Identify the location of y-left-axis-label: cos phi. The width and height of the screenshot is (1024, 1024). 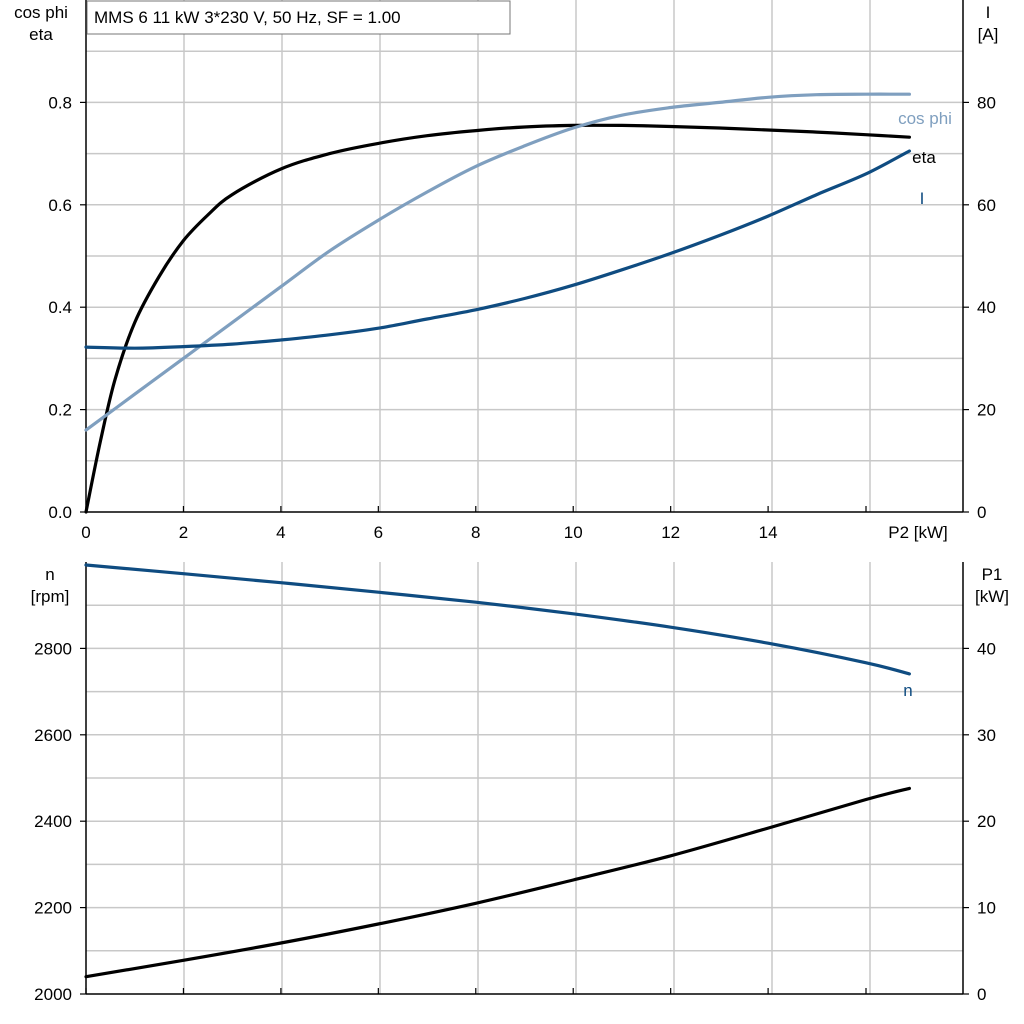
(41, 12).